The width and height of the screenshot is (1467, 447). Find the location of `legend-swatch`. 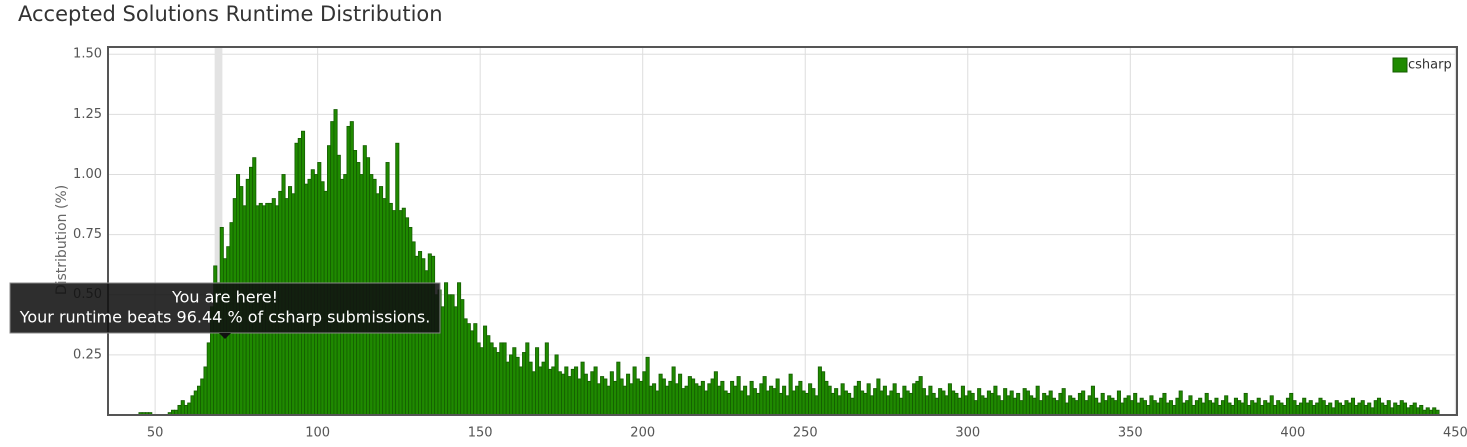

legend-swatch is located at coordinates (1400, 65).